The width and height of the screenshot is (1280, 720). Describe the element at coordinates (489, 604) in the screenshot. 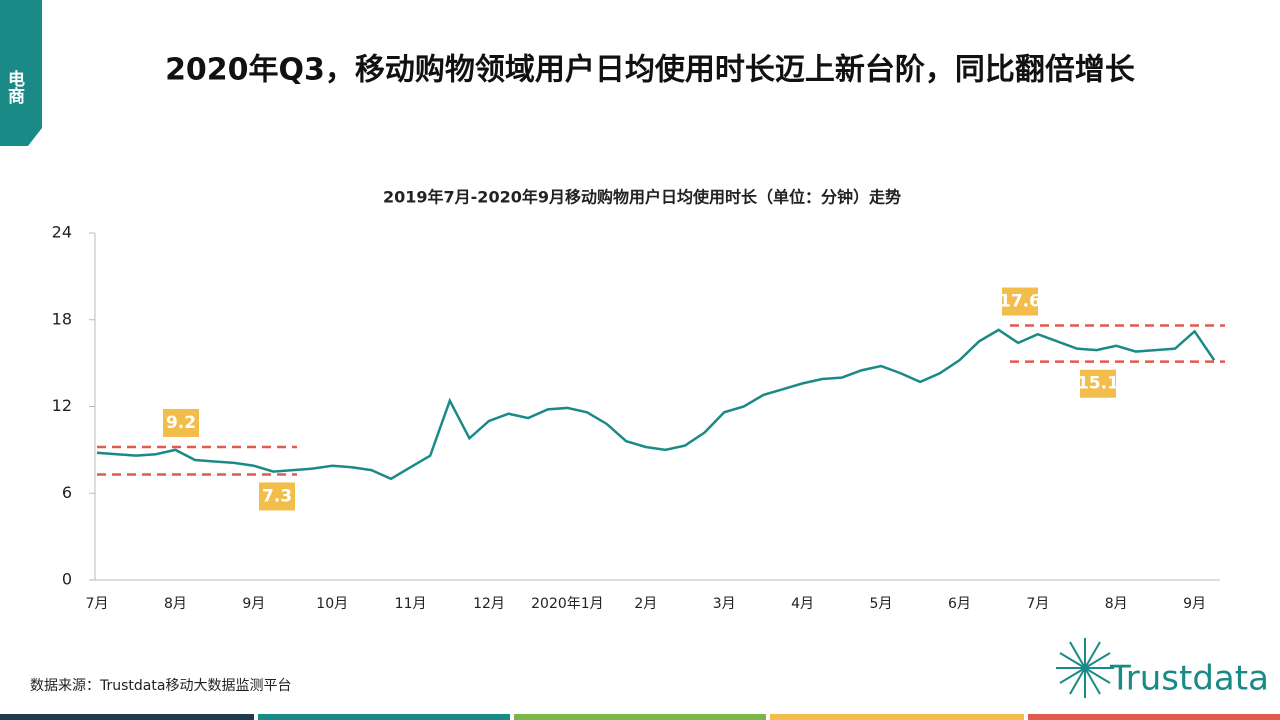

I see `x-tick-label: 12月` at that location.